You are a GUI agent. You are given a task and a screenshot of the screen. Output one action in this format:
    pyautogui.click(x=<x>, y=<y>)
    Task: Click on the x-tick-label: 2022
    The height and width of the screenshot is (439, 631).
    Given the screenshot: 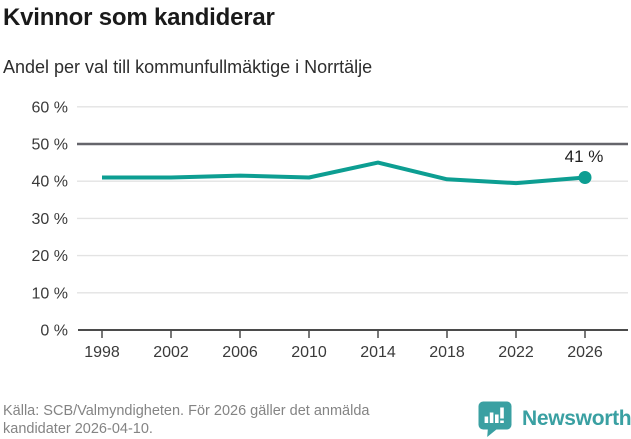 What is the action you would take?
    pyautogui.click(x=516, y=352)
    